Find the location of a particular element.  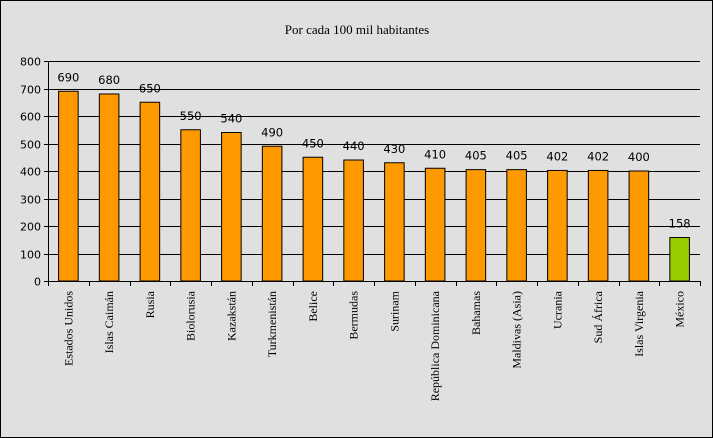

category-label: Surinam is located at coordinates (394, 310).